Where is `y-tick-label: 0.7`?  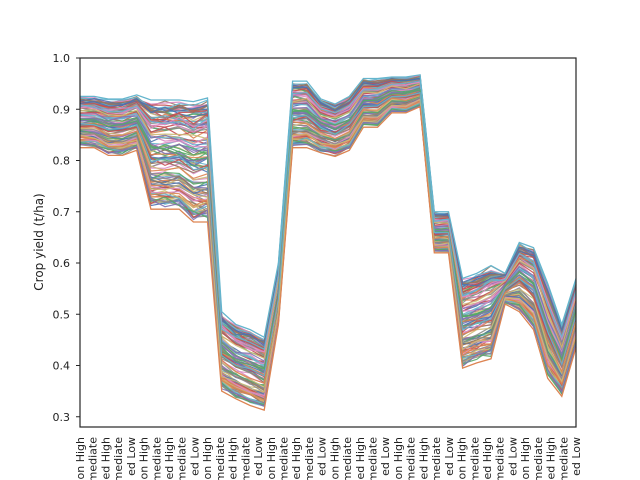 y-tick-label: 0.7 is located at coordinates (62, 212).